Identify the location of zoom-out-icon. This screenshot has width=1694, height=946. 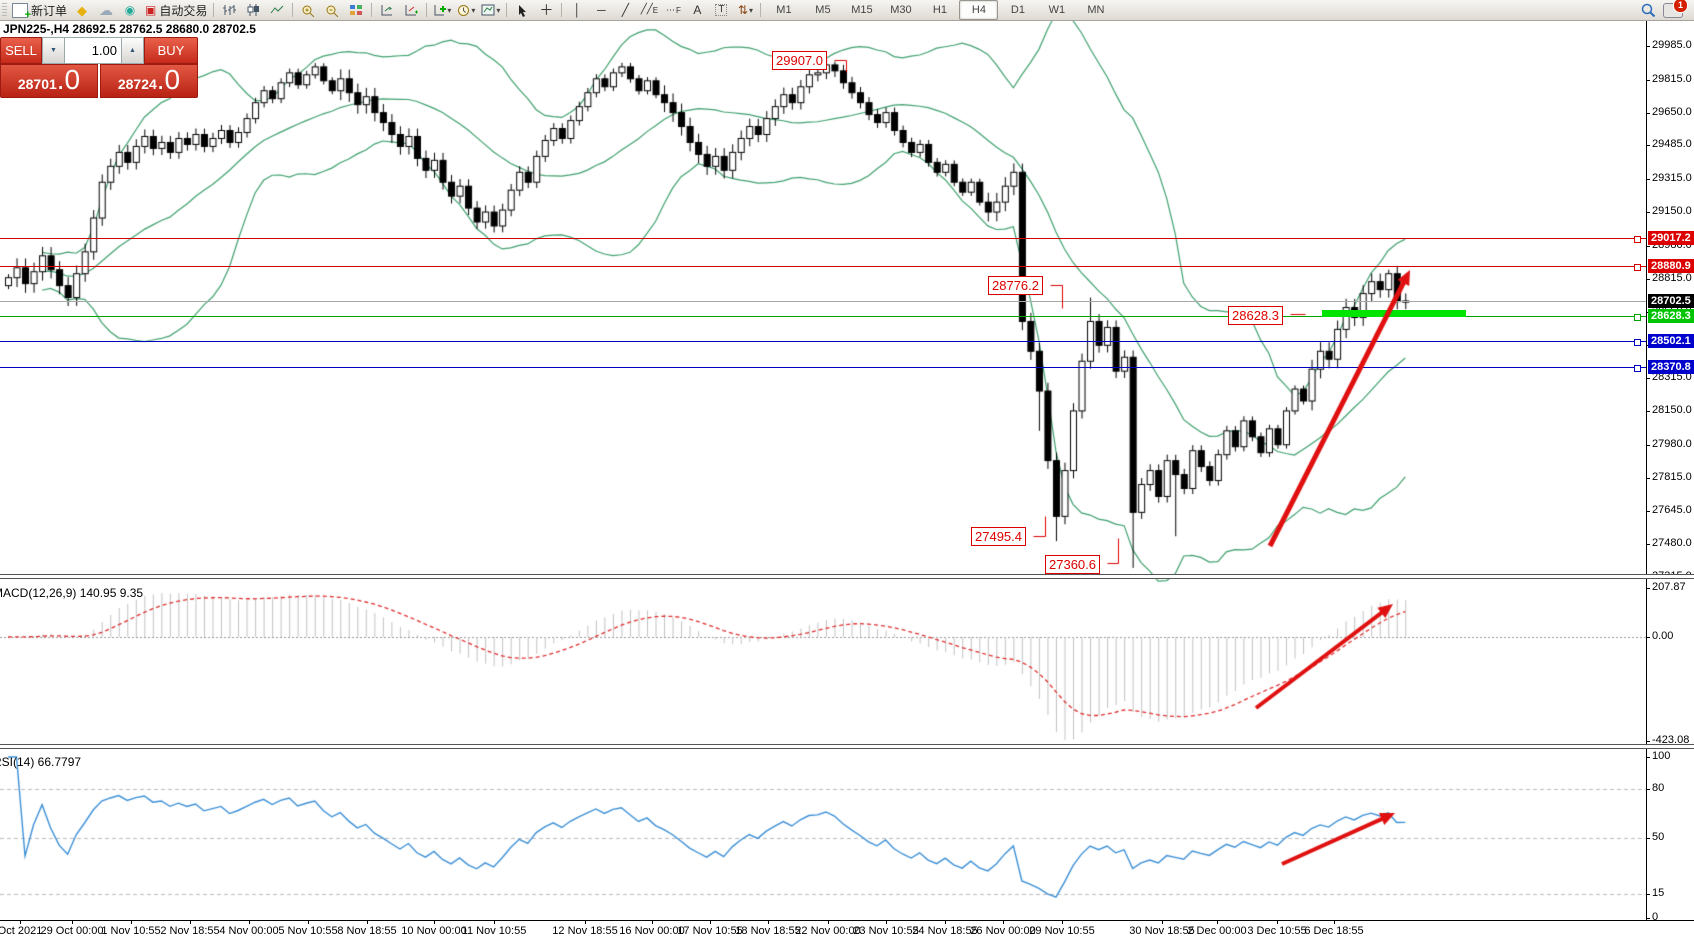
(332, 10).